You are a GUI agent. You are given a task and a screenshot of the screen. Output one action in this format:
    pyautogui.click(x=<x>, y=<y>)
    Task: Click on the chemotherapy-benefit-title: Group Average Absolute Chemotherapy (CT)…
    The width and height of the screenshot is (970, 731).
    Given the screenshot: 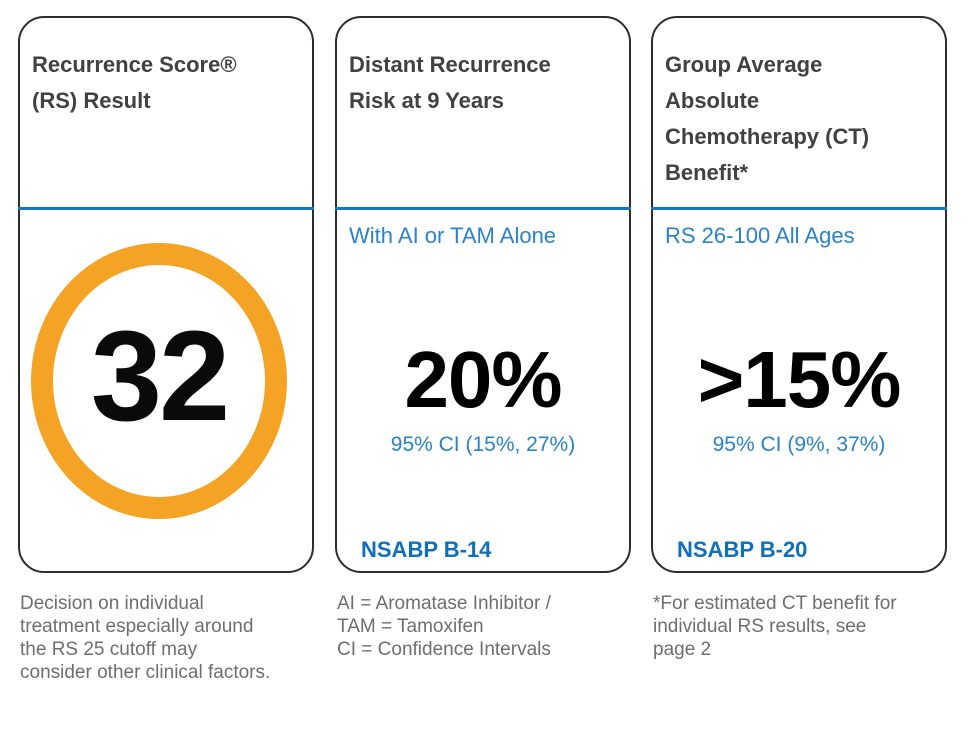 What is the action you would take?
    pyautogui.click(x=767, y=118)
    